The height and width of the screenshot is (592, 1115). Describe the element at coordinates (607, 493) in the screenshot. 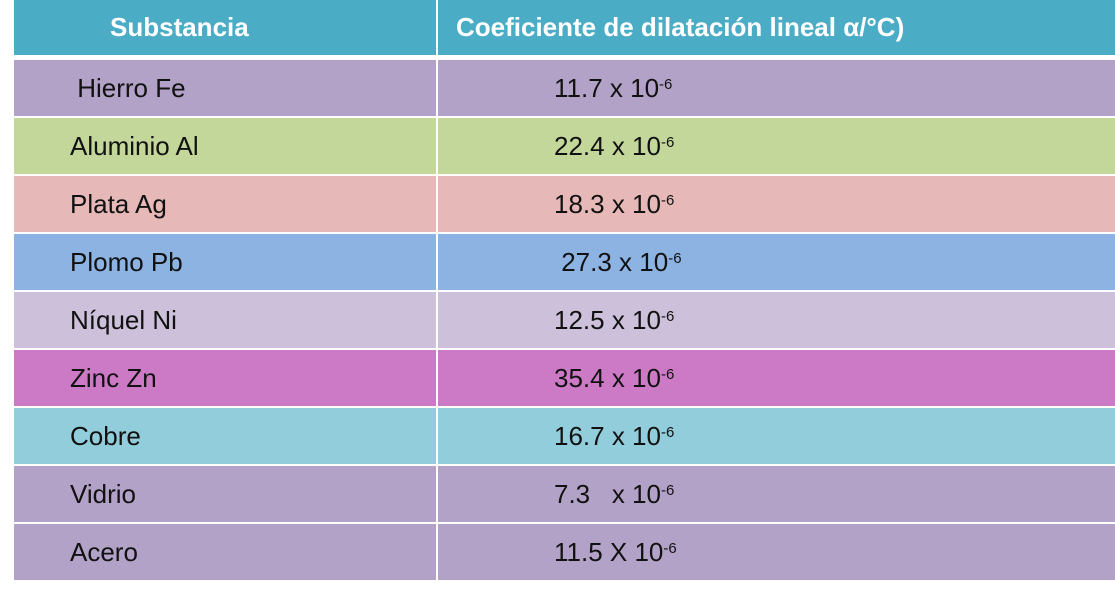

I see `coefficient-value: 7.3 x 10` at that location.